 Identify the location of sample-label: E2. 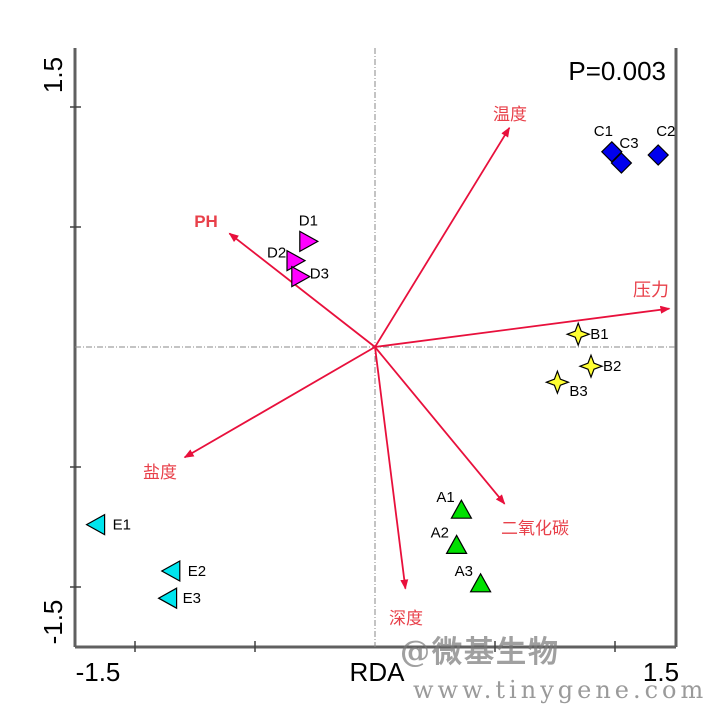
(197, 571).